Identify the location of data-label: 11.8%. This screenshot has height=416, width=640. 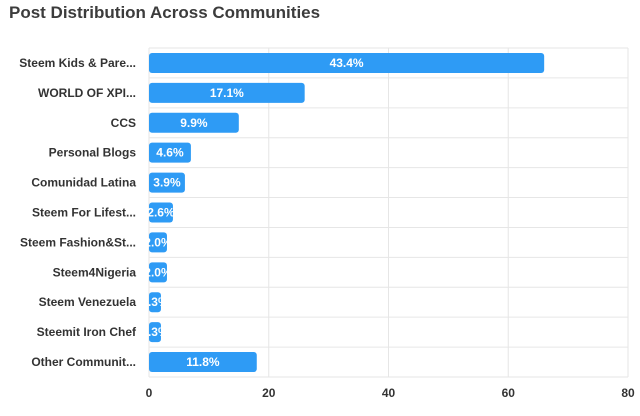
(203, 362).